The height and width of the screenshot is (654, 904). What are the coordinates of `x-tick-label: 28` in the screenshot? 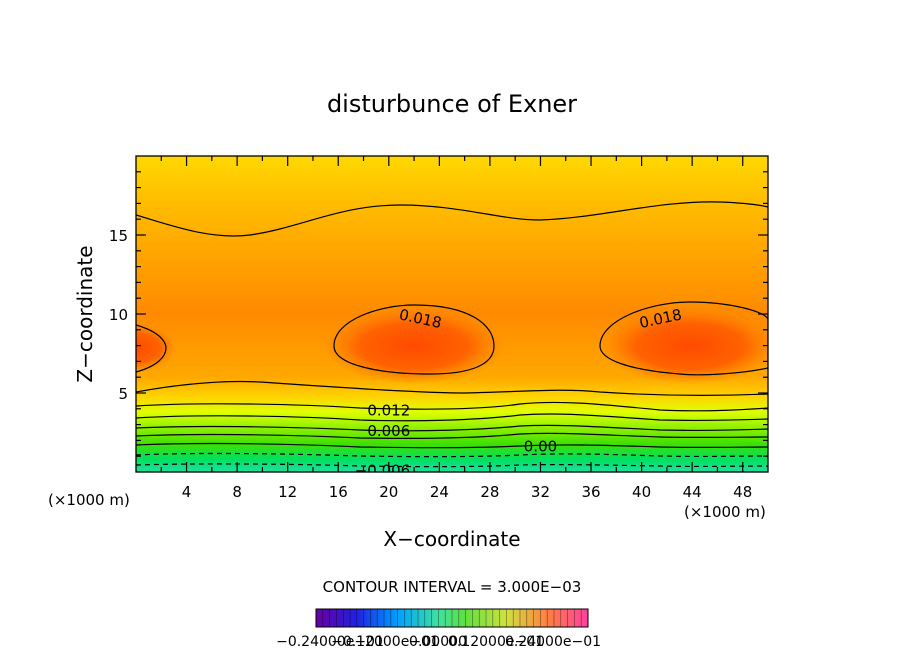 It's located at (489, 492).